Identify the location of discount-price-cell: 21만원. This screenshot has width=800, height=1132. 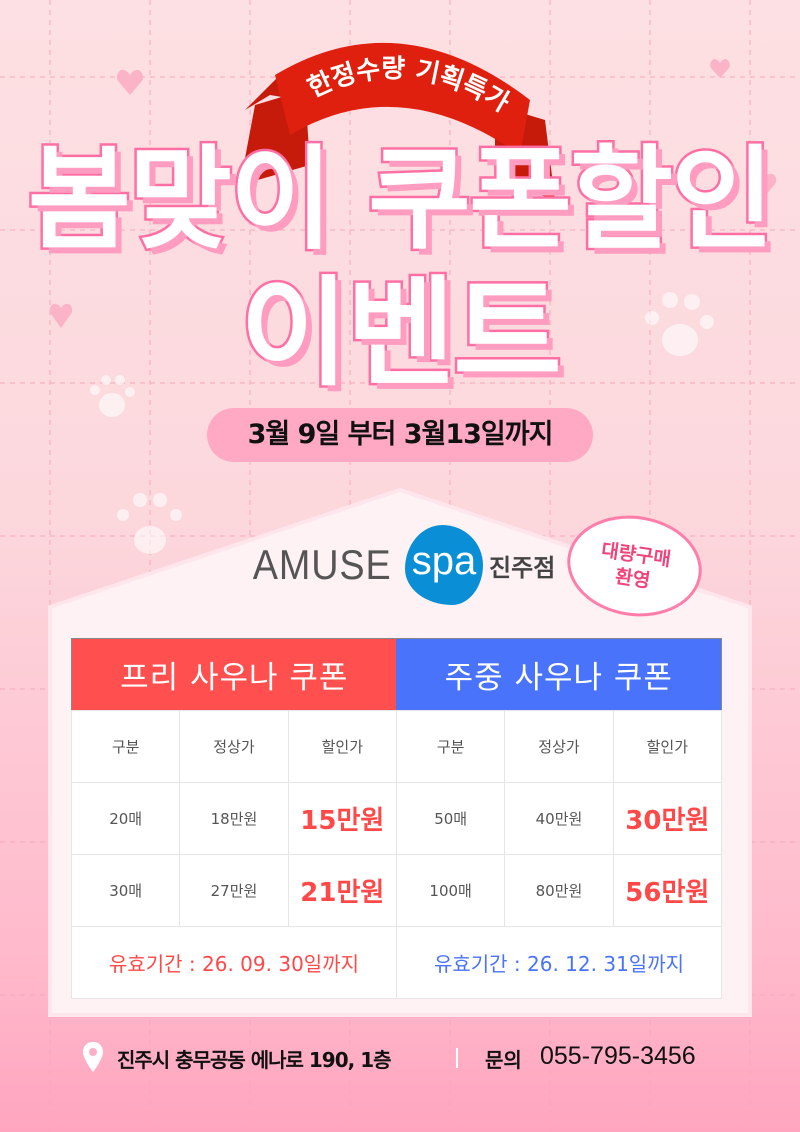
(342, 890).